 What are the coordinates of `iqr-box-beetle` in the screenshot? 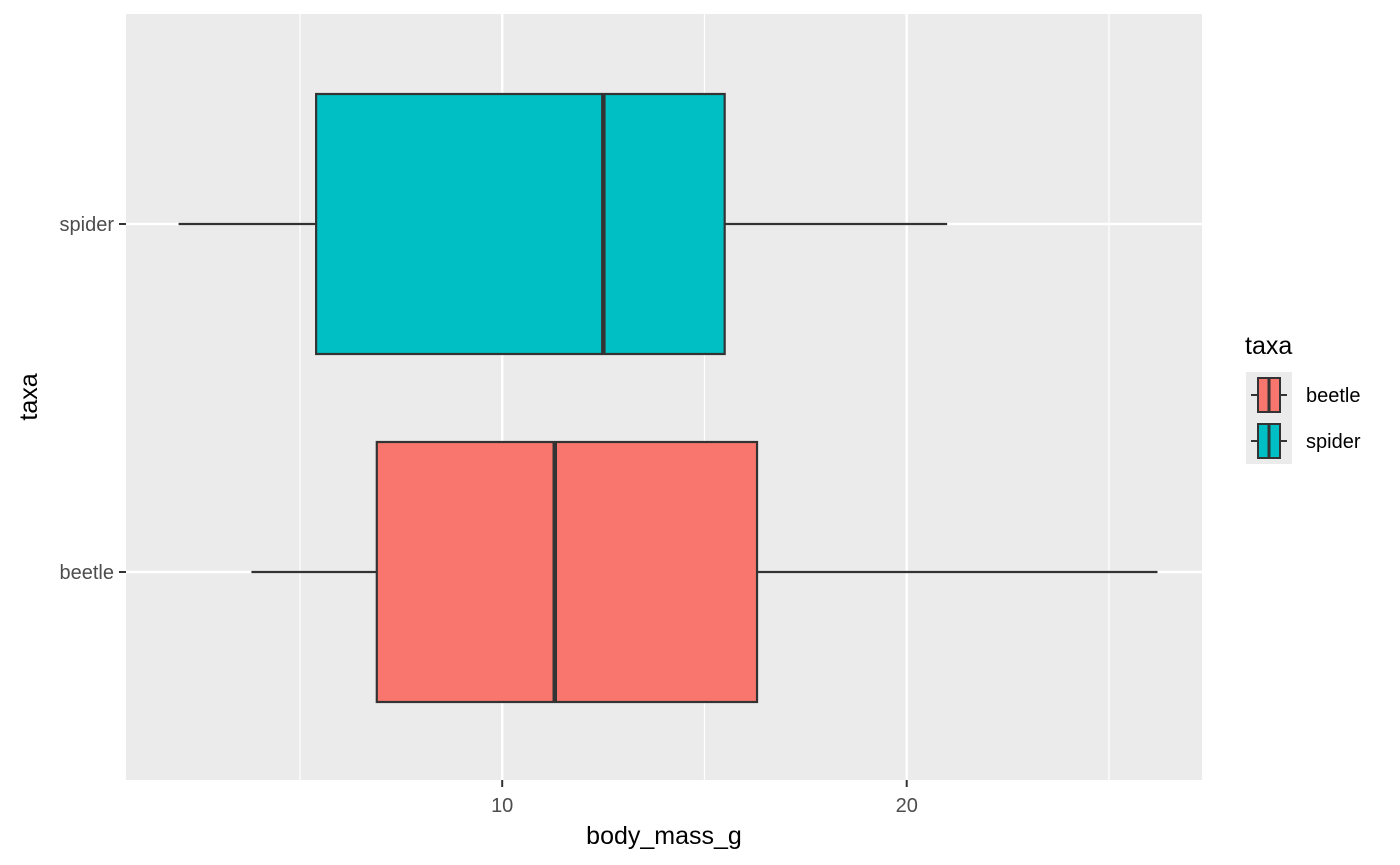 It's located at (567, 572).